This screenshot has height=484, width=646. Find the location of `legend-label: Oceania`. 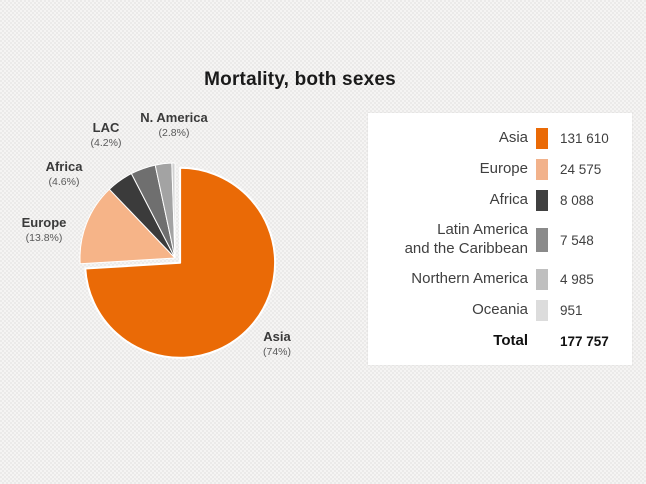

legend-label: Oceania is located at coordinates (500, 310).